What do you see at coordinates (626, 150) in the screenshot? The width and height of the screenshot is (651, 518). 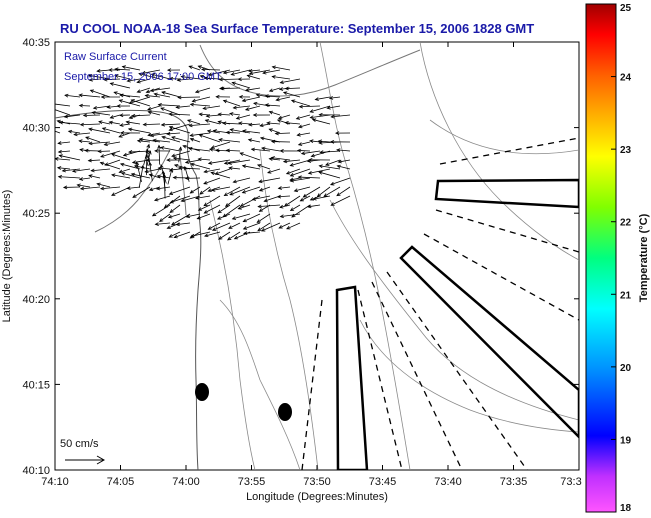 I see `colorbar-tick-label: 23` at bounding box center [626, 150].